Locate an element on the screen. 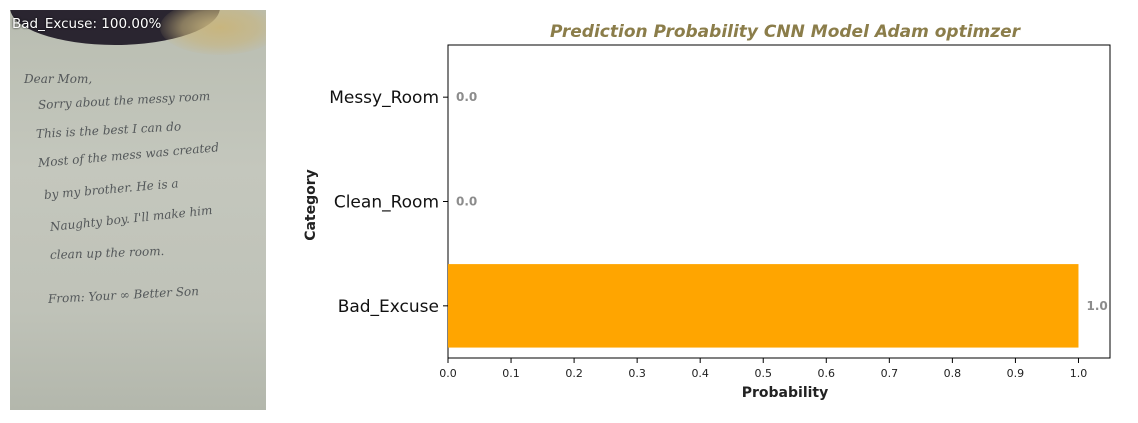 The image size is (1138, 423). x-axis-label: Probability is located at coordinates (785, 393).